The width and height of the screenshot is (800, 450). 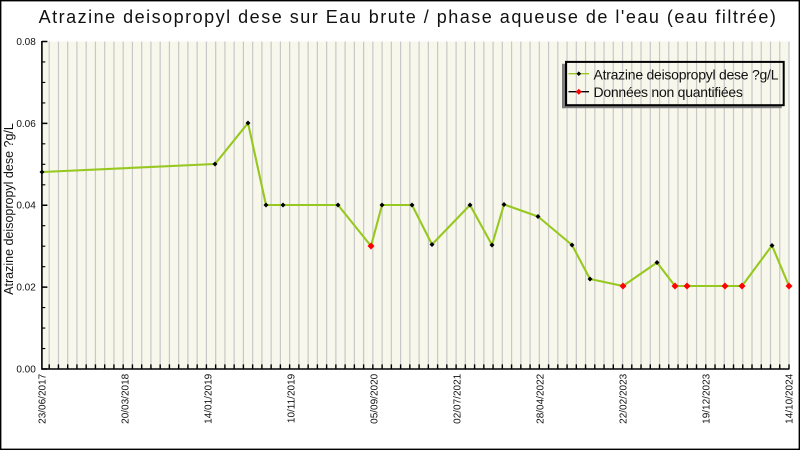 I want to click on svg-text: 02/07/2021, so click(x=458, y=398).